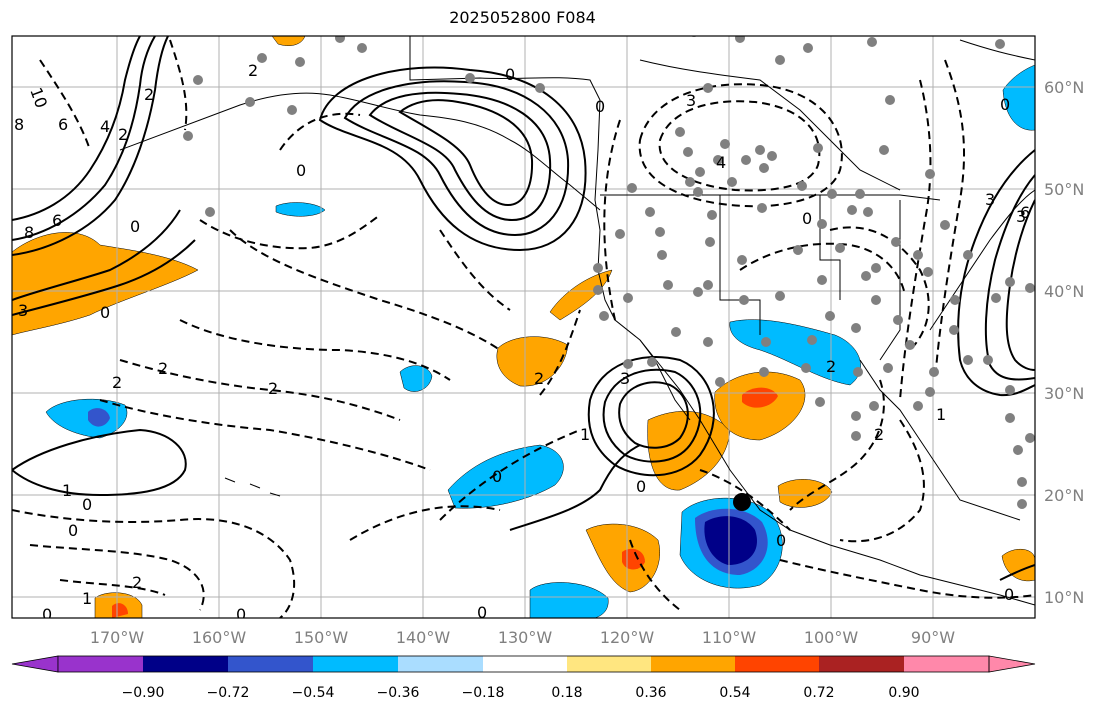 The height and width of the screenshot is (712, 1105). I want to click on lon-tick-label: 140°W, so click(423, 637).